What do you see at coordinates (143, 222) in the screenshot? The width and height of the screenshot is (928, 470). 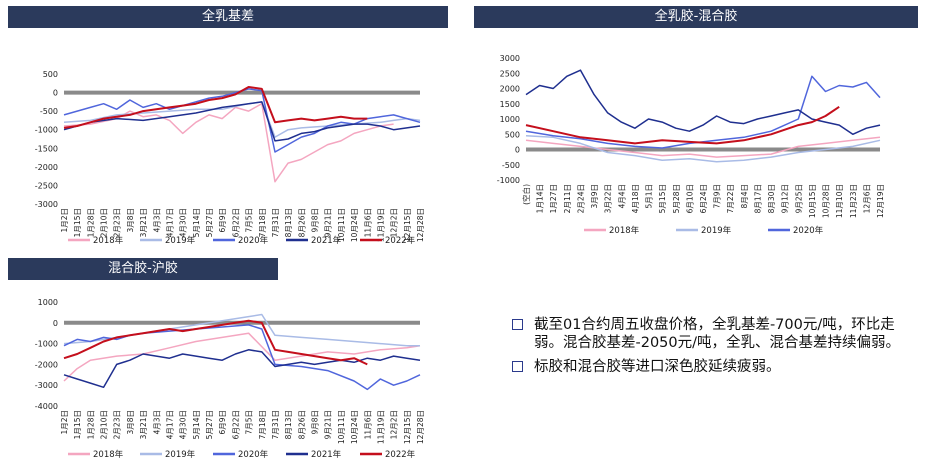 I see `x-tick-label: 3月21日` at bounding box center [143, 222].